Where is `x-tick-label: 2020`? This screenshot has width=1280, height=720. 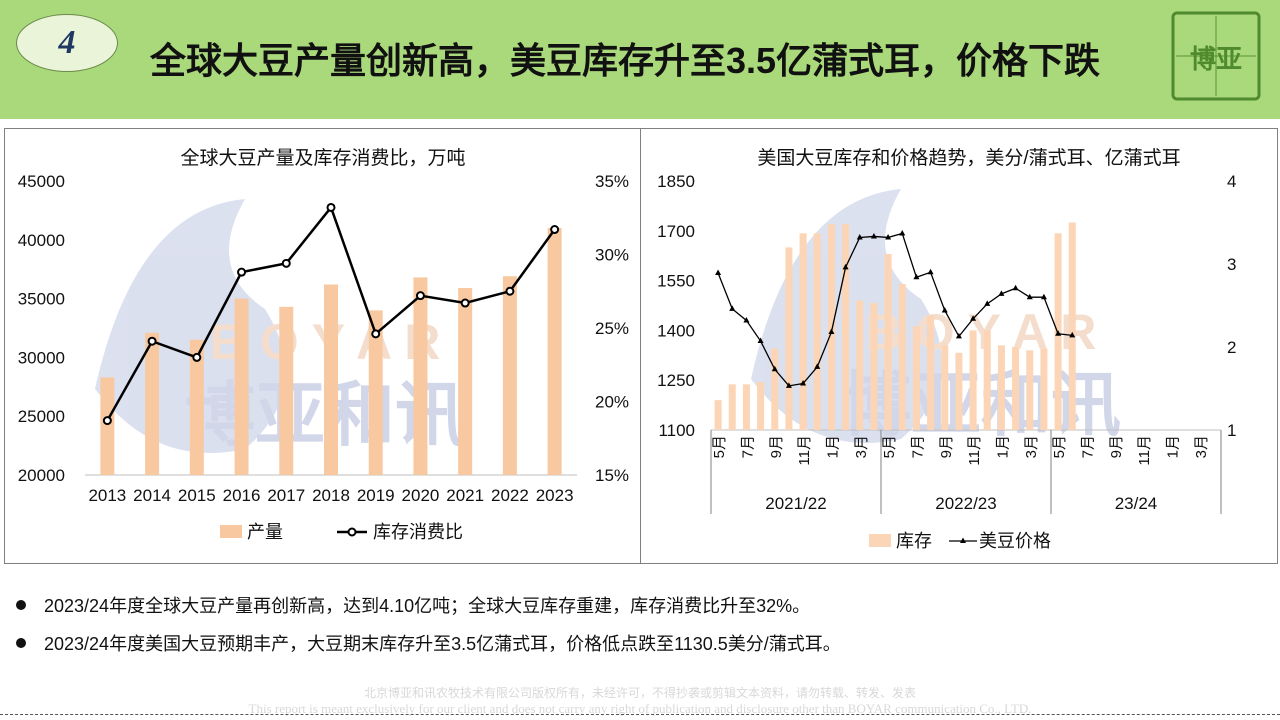
x-tick-label: 2020 is located at coordinates (421, 495).